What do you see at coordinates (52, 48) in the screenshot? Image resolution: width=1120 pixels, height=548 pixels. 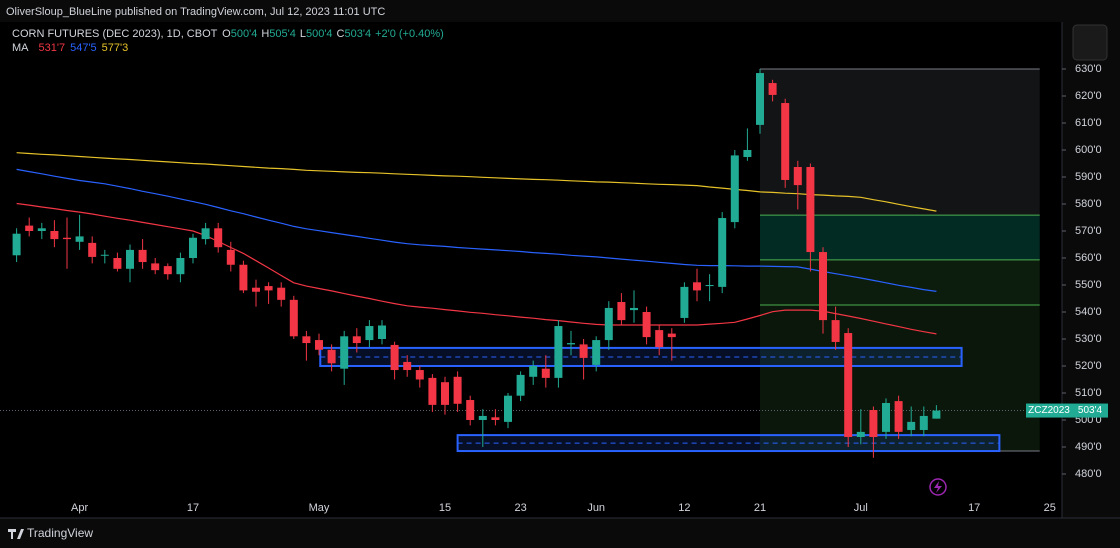 I see `ma-legend-value: 531'7` at bounding box center [52, 48].